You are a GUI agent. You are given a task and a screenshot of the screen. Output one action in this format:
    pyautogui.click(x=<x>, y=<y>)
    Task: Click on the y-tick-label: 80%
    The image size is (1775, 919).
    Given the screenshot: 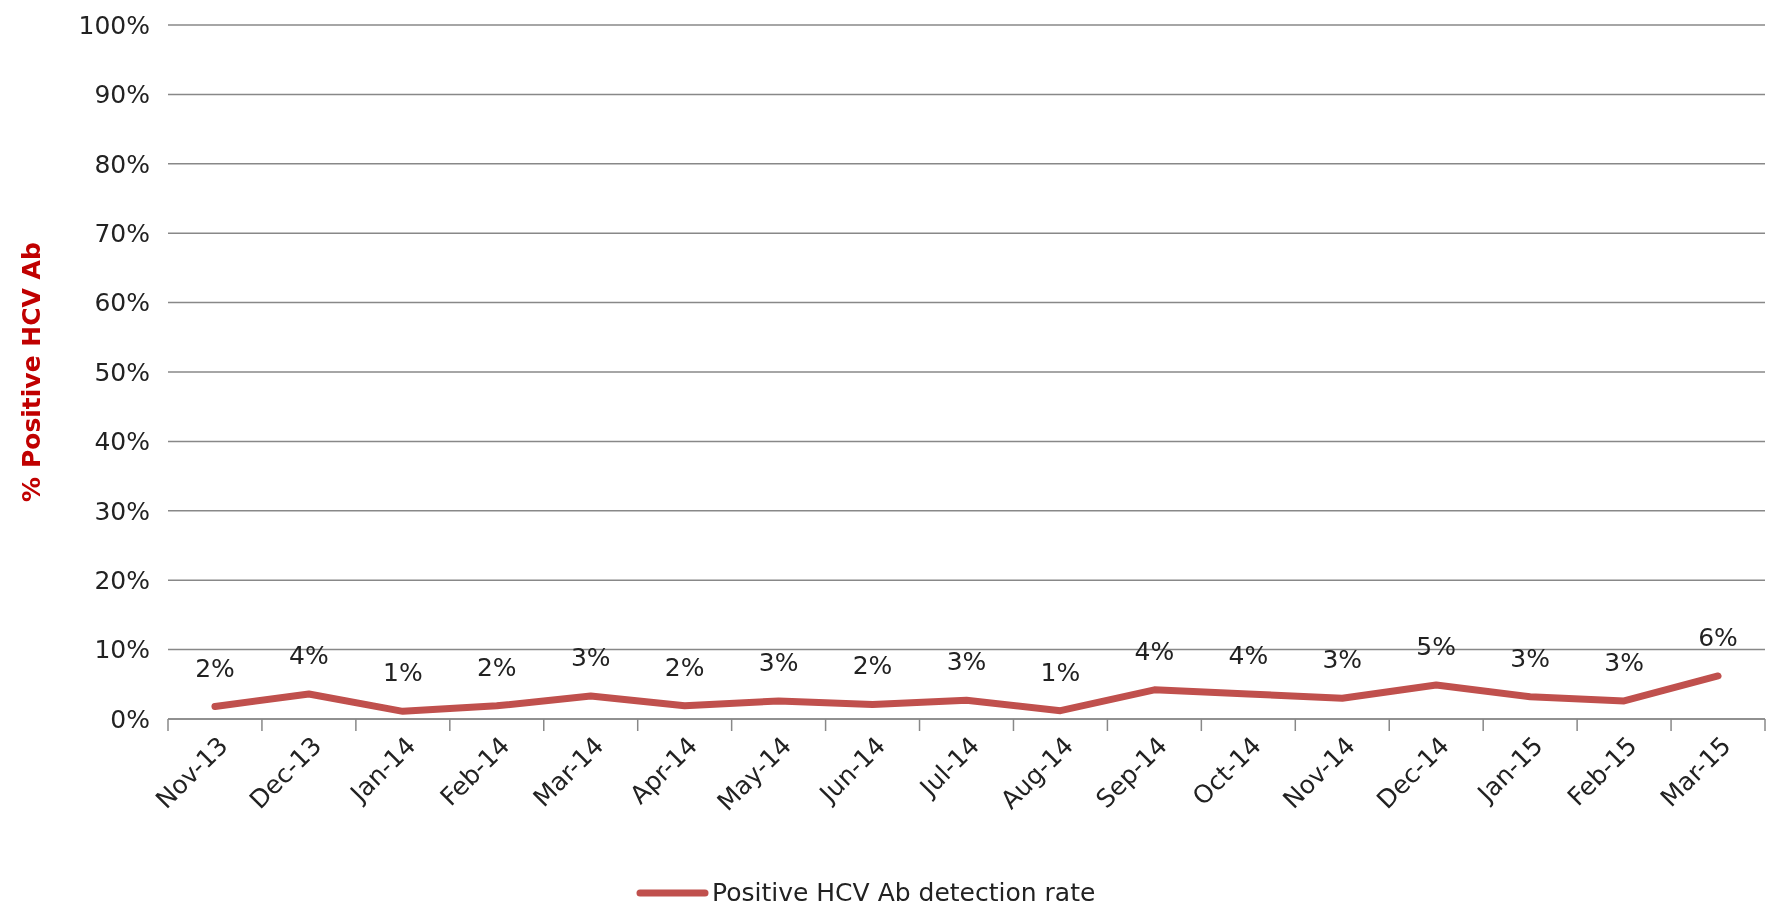 What is the action you would take?
    pyautogui.click(x=122, y=164)
    